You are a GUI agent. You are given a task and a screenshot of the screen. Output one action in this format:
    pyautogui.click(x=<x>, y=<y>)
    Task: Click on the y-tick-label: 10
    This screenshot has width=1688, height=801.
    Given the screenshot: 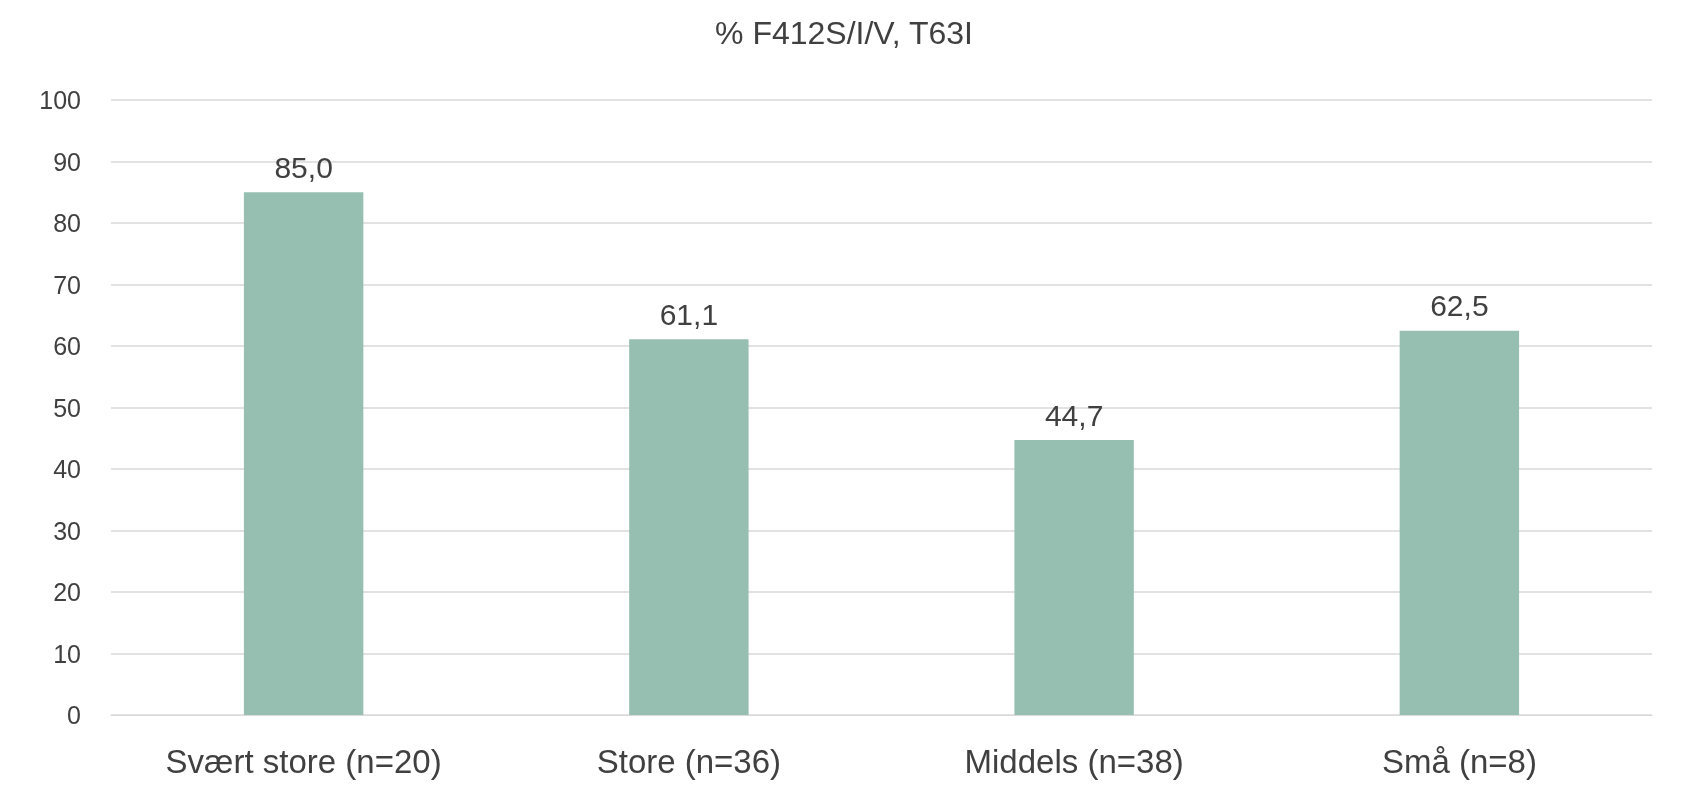 What is the action you would take?
    pyautogui.click(x=67, y=653)
    